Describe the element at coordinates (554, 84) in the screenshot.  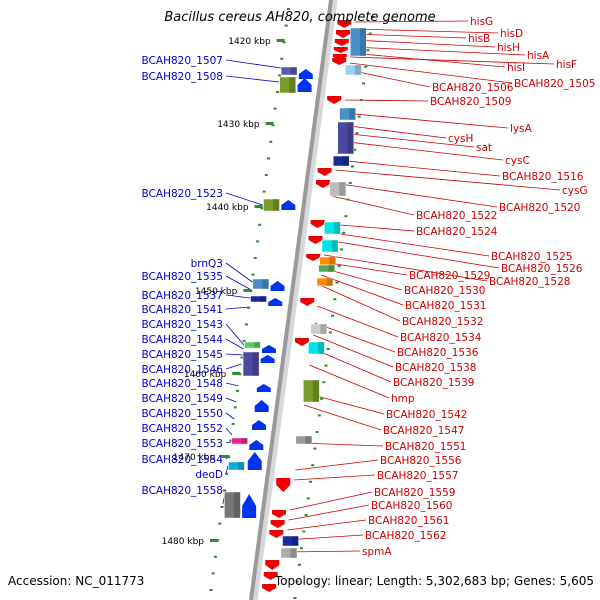
I see `gene-label-right: BCAH820_1505` at that location.